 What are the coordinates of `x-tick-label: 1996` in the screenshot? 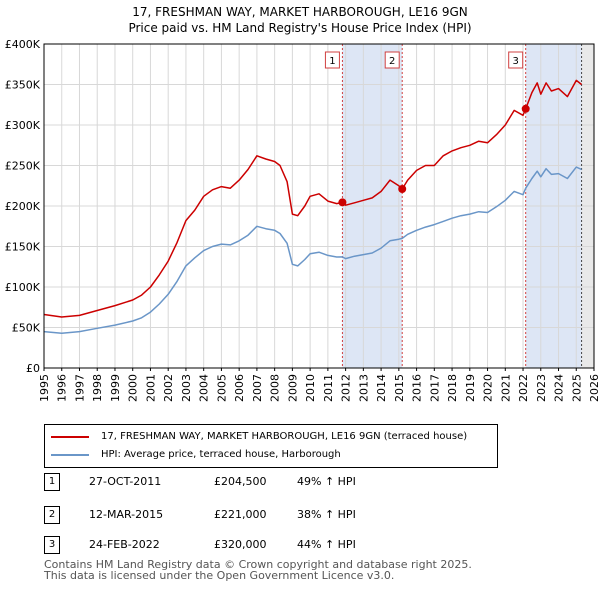 It's located at (62, 388).